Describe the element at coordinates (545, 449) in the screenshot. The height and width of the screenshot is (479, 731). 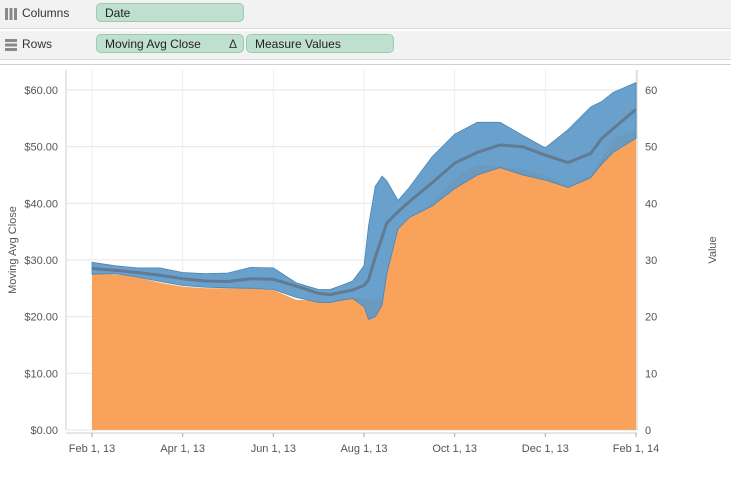
I see `x-tick-label: Dec 1, 13` at that location.